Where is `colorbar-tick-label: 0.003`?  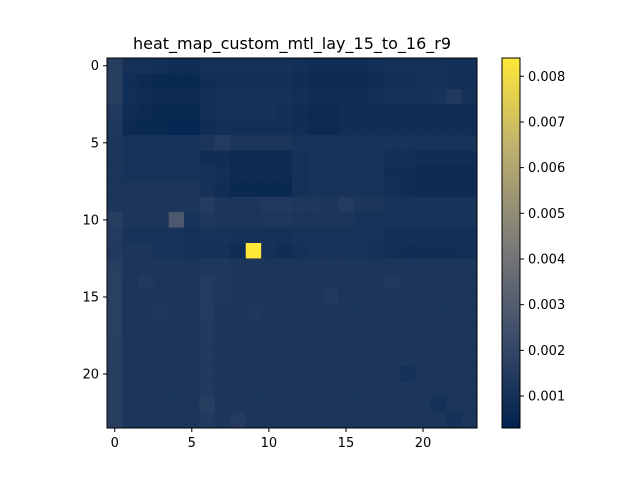
colorbar-tick-label: 0.003 is located at coordinates (546, 305).